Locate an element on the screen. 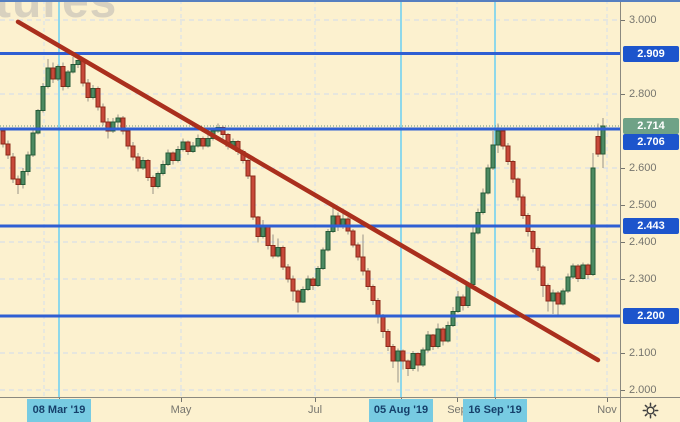 The image size is (680, 422). price-badge: 2.714 is located at coordinates (651, 126).